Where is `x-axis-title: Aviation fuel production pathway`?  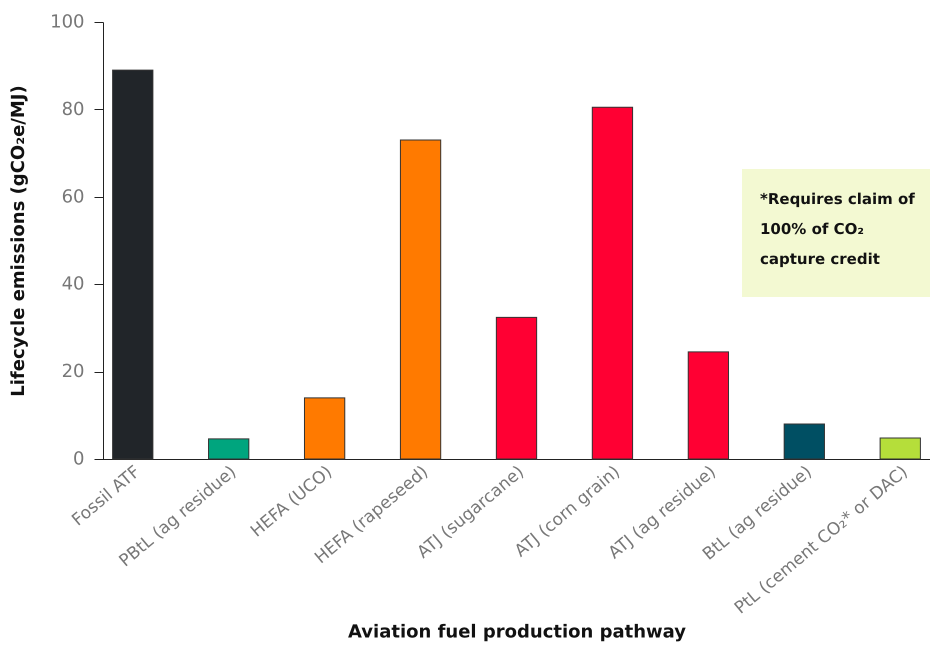 x-axis-title: Aviation fuel production pathway is located at coordinates (517, 632).